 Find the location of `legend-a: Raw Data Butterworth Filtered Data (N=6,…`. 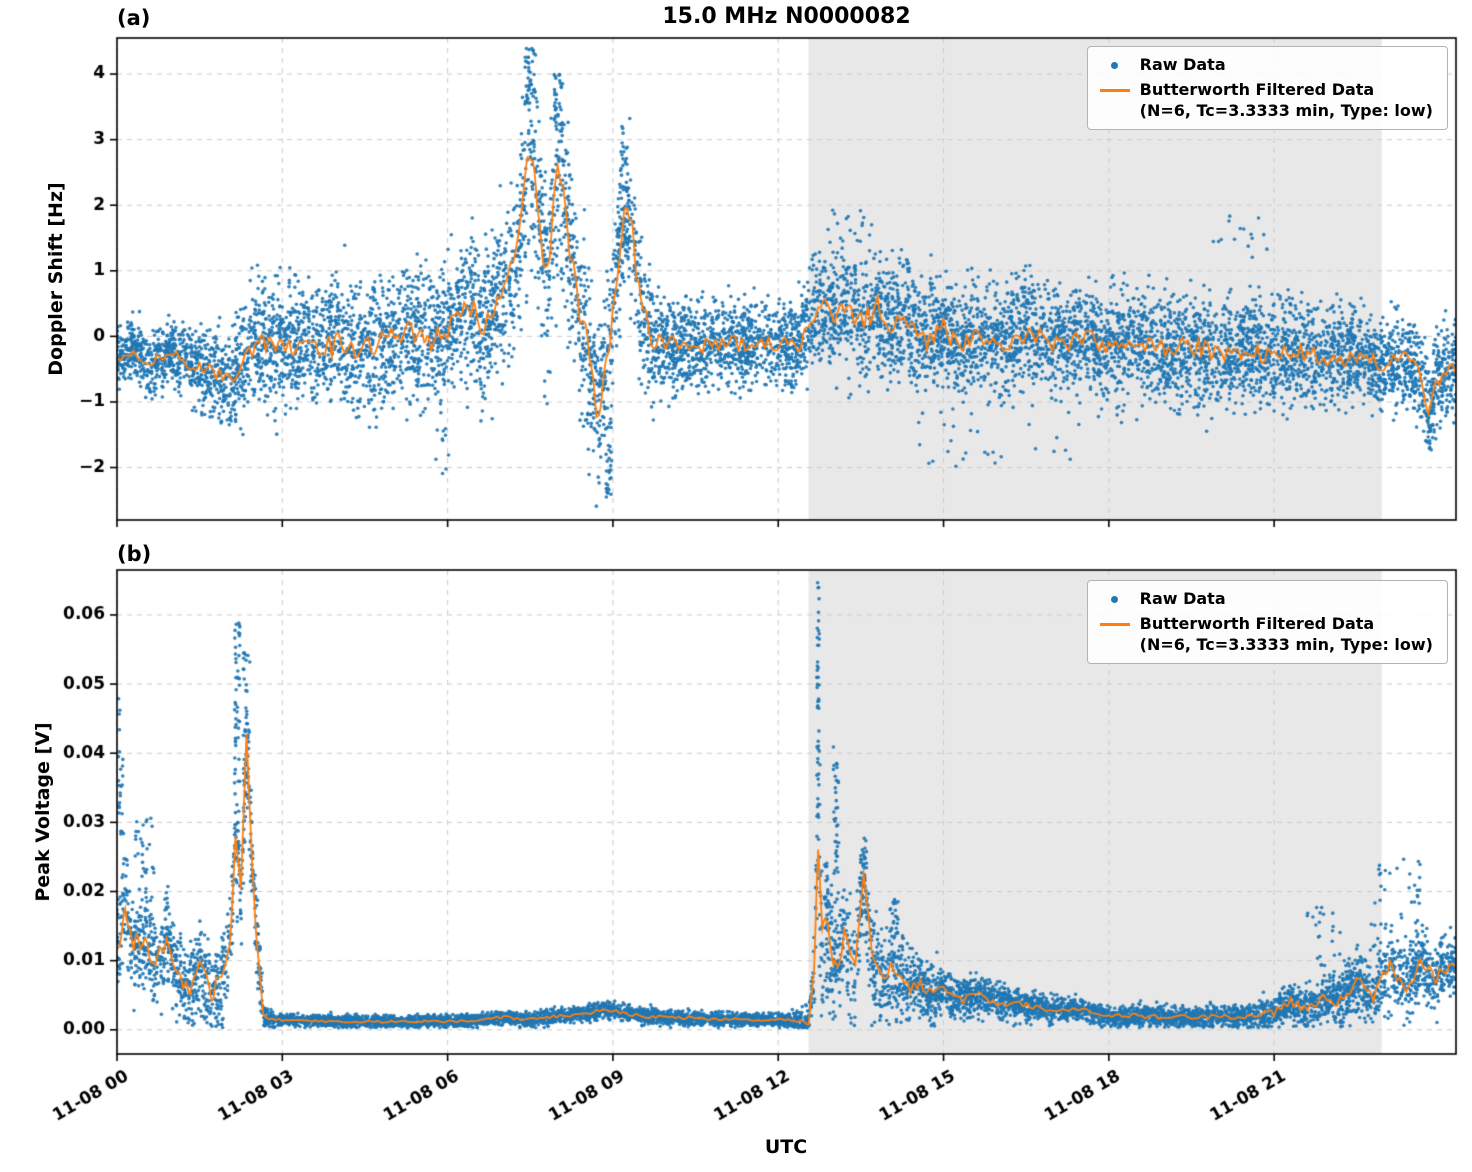

legend-a: Raw Data Butterworth Filtered Data (N=6,… is located at coordinates (1267, 88).